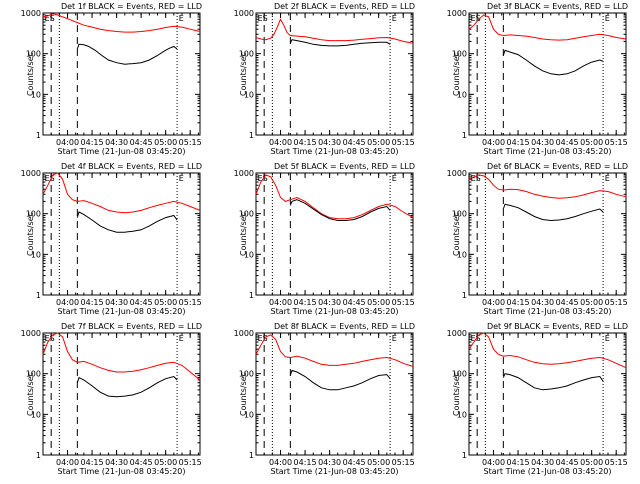 The height and width of the screenshot is (484, 640). Describe the element at coordinates (557, 326) in the screenshot. I see `chart-title: Det 9f BLACK = Events, RED = LLD` at that location.